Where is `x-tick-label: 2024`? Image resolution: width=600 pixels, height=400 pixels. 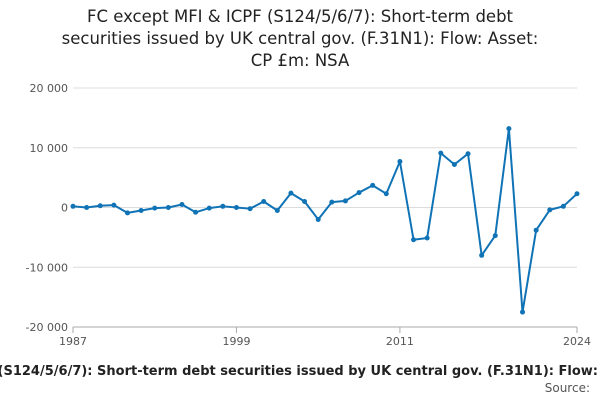 x-tick-label: 2024 is located at coordinates (577, 341).